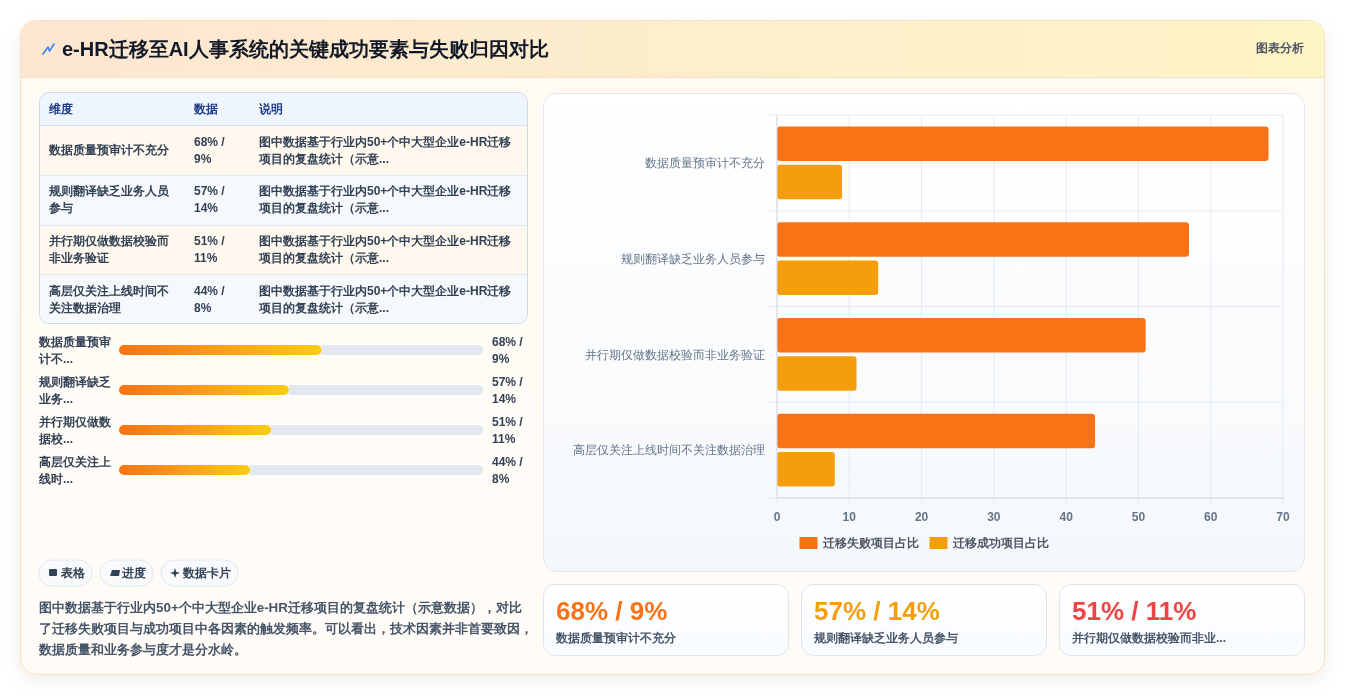  What do you see at coordinates (693, 258) in the screenshot?
I see `y-tick-label: 规则翻译缺乏业务人员参与` at bounding box center [693, 258].